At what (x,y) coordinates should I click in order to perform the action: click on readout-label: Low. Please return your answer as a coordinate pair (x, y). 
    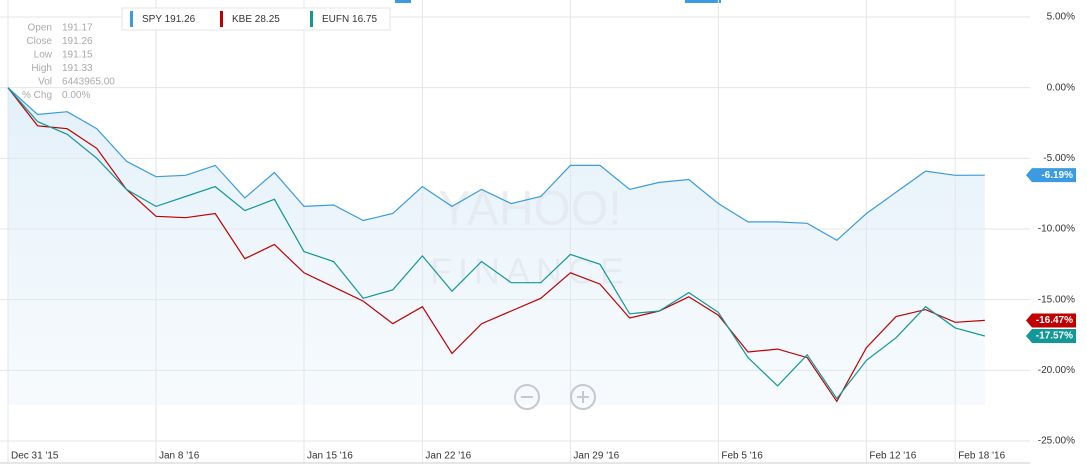
    Looking at the image, I should click on (43, 55).